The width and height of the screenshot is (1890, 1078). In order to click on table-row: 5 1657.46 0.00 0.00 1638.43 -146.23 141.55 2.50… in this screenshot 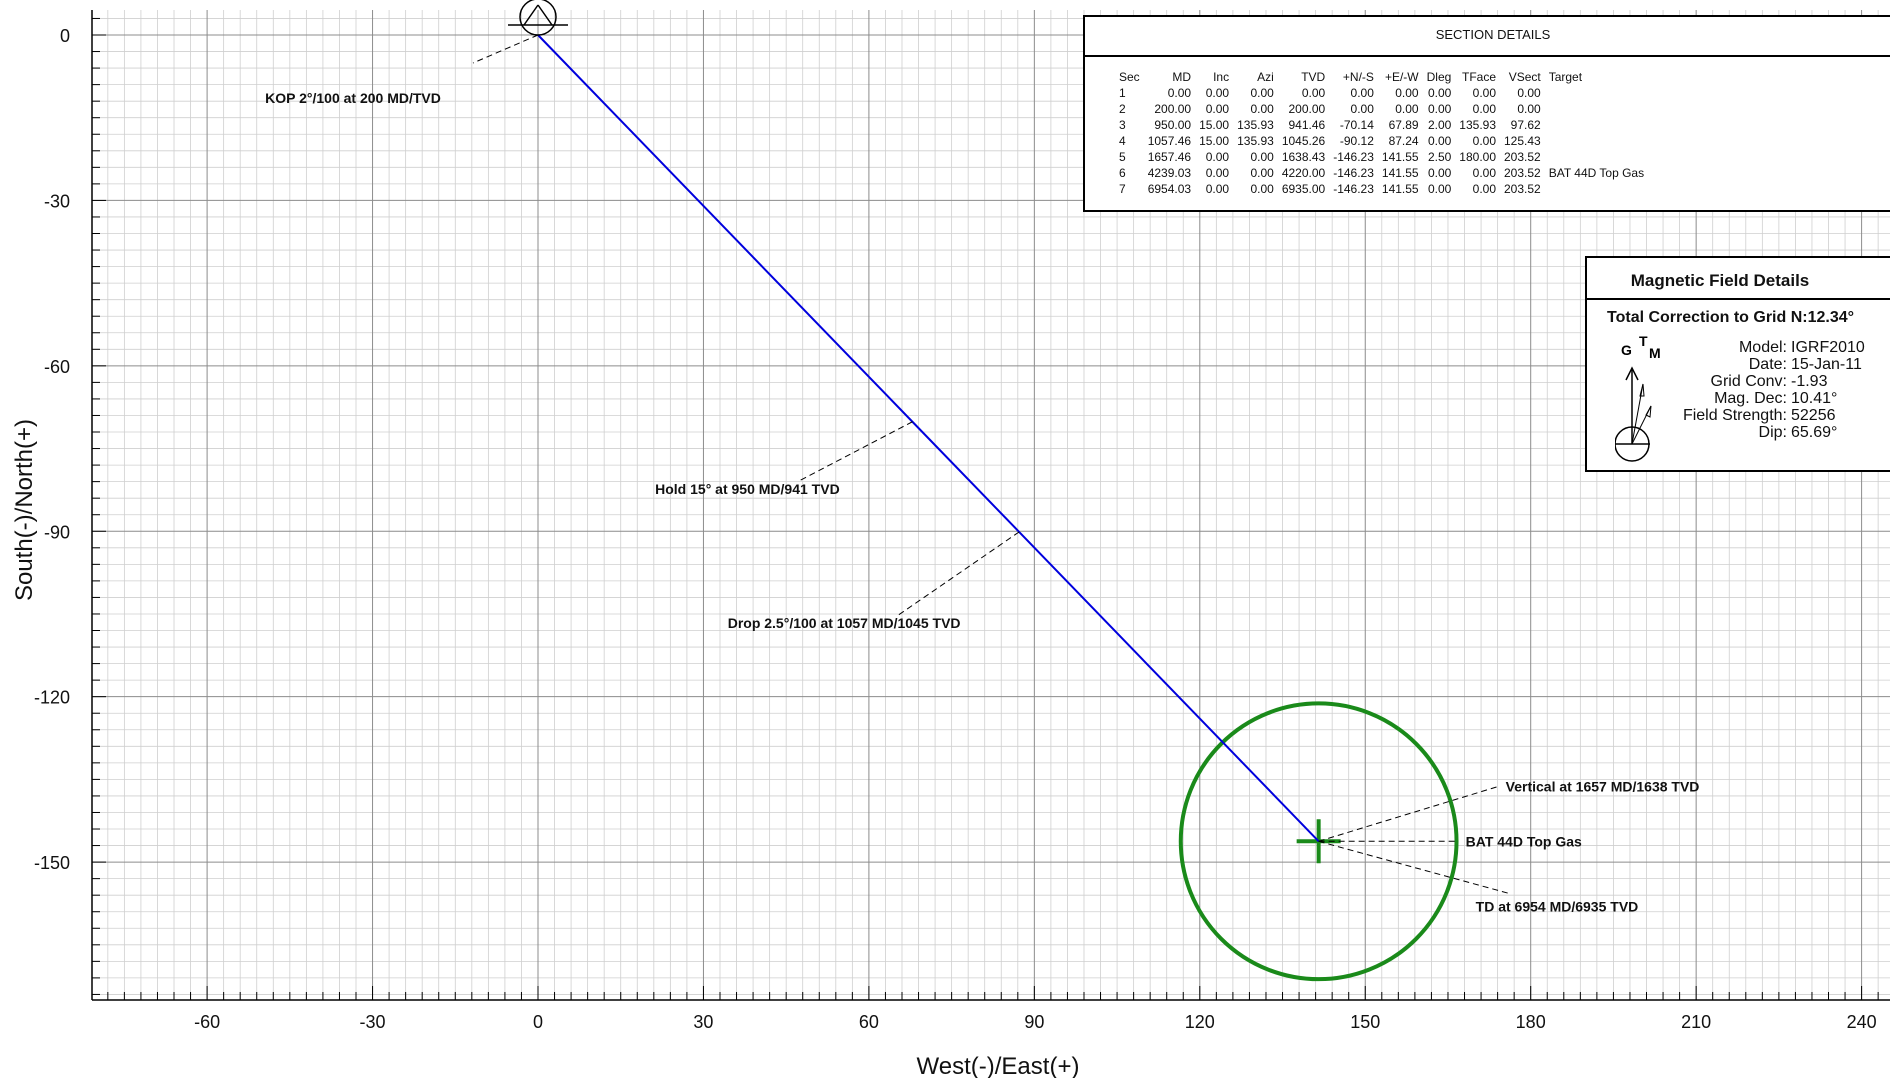, I will do `click(1381, 157)`.